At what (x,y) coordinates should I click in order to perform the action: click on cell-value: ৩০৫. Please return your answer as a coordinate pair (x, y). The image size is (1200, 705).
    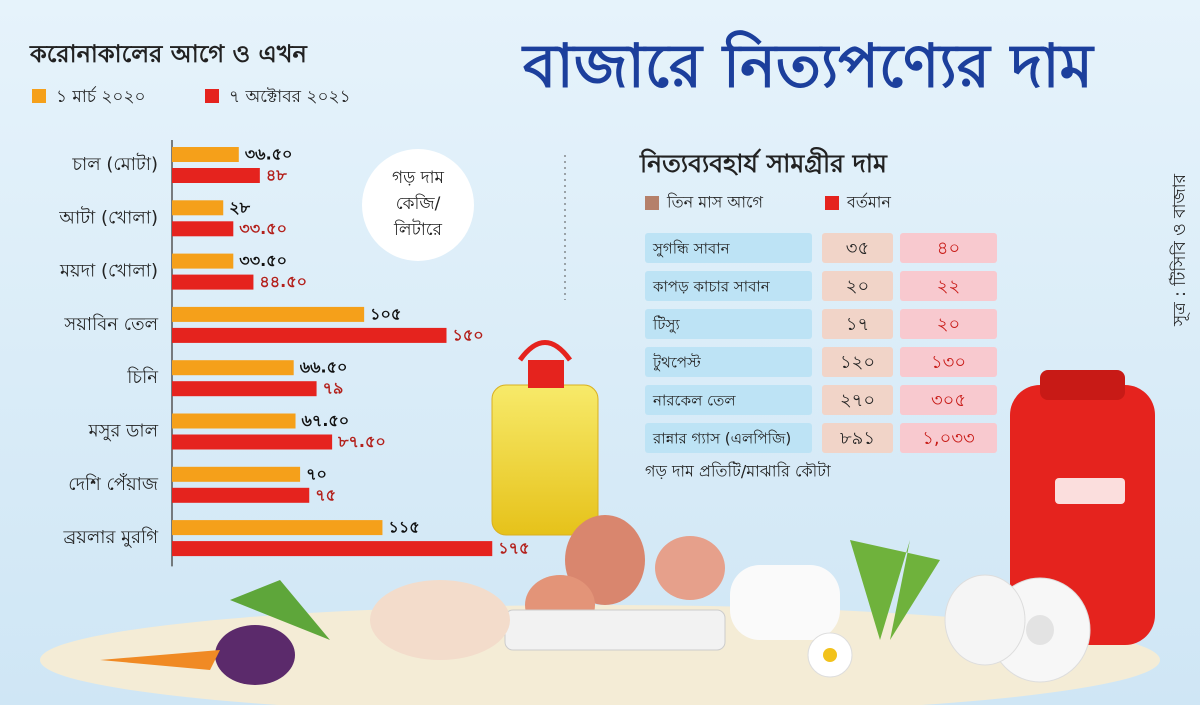
    Looking at the image, I should click on (948, 400).